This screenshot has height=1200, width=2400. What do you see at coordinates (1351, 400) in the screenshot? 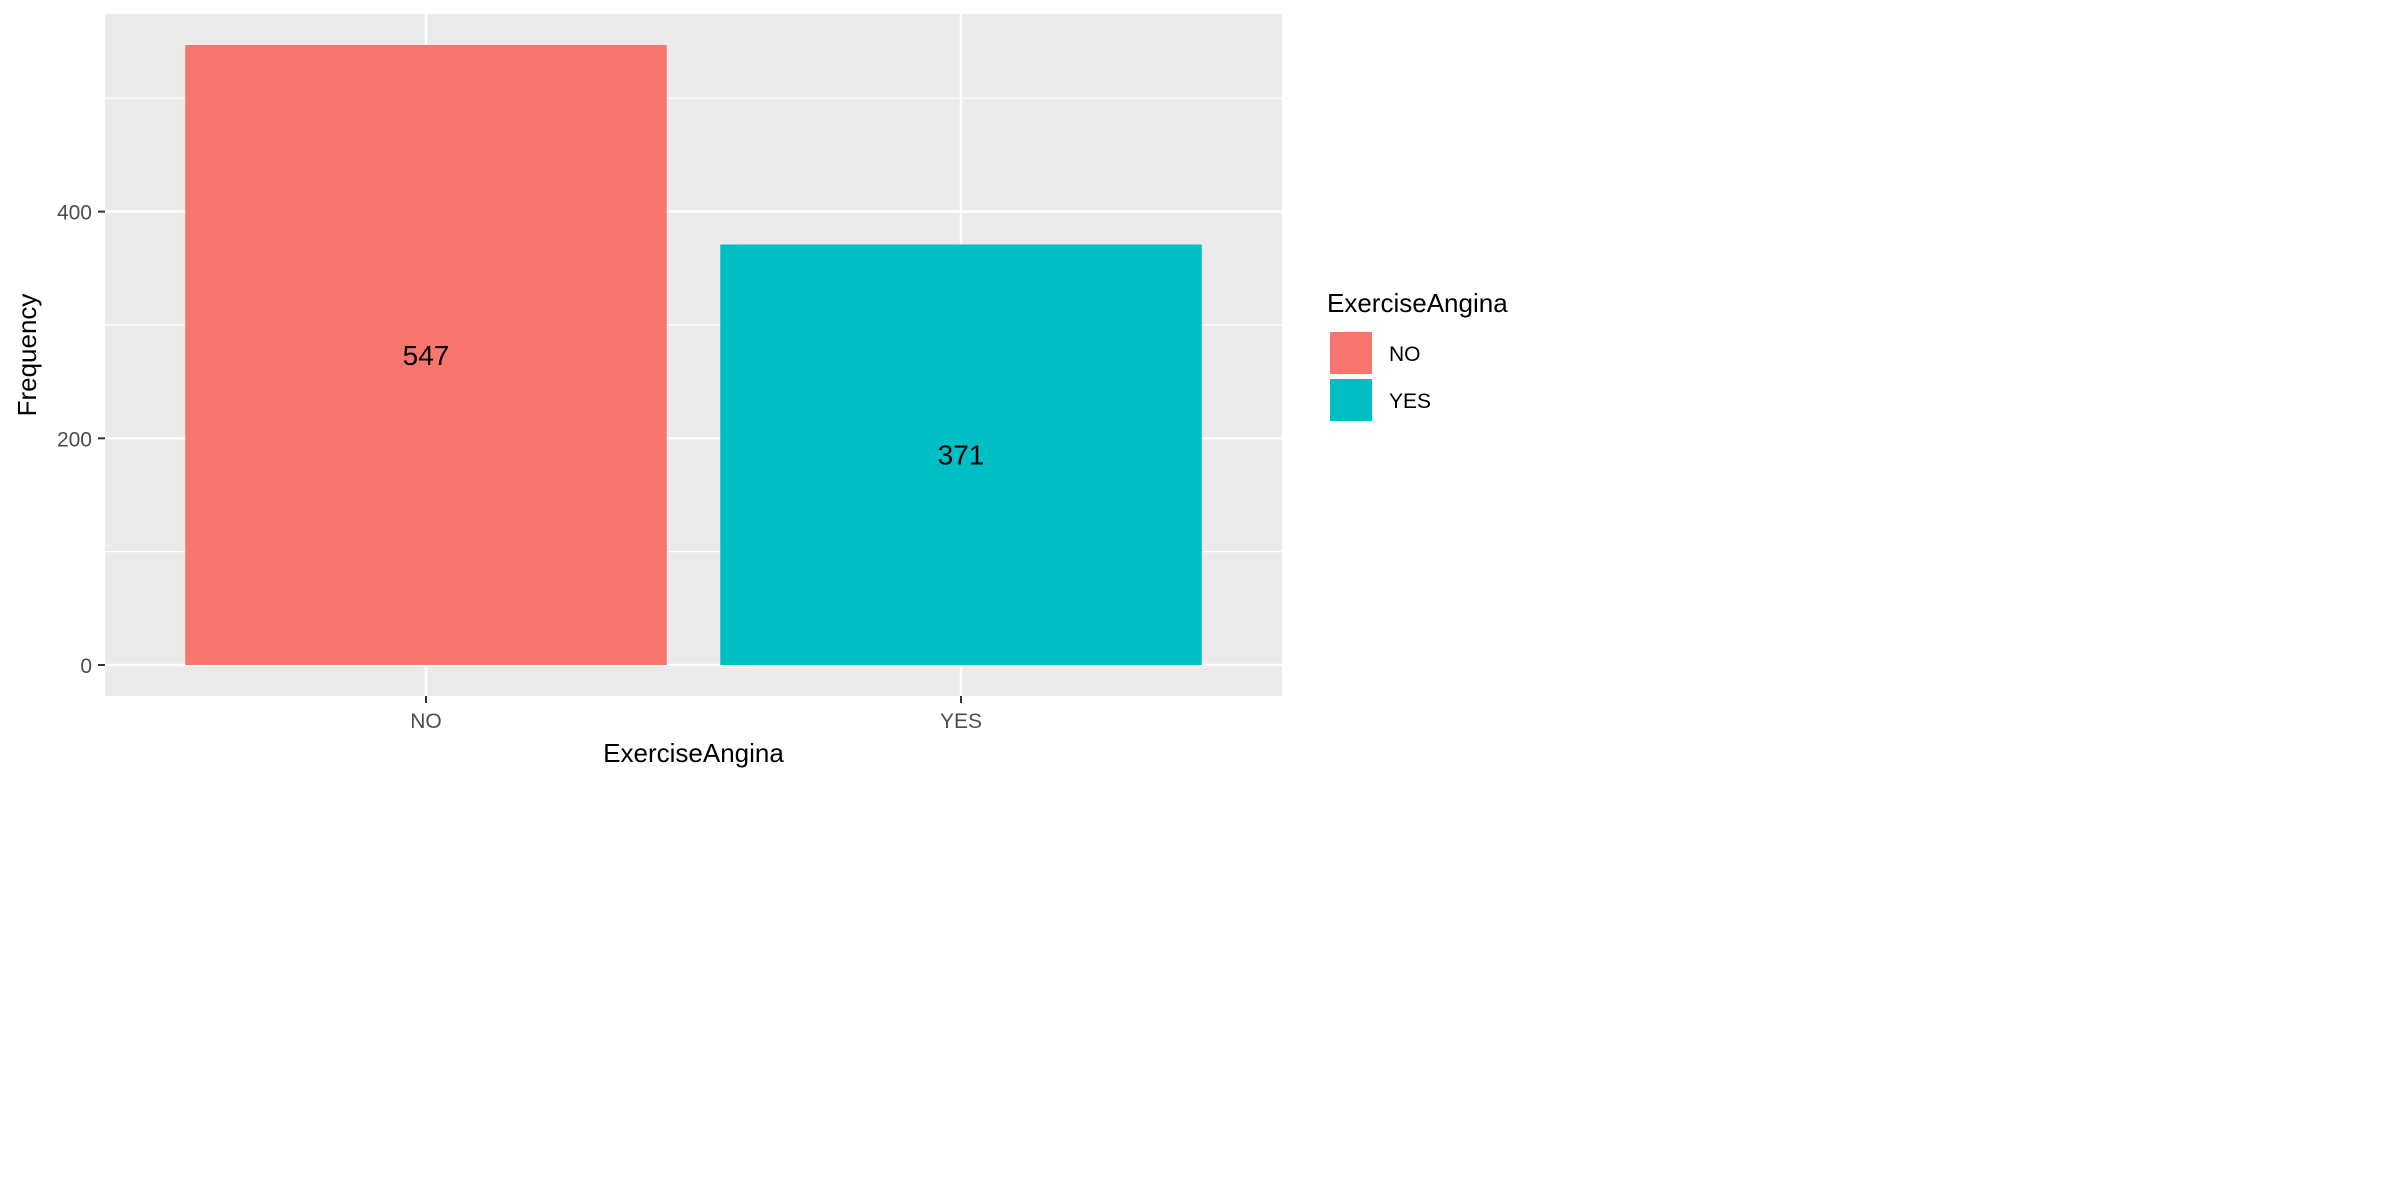
I see `legend-swatch-yes` at bounding box center [1351, 400].